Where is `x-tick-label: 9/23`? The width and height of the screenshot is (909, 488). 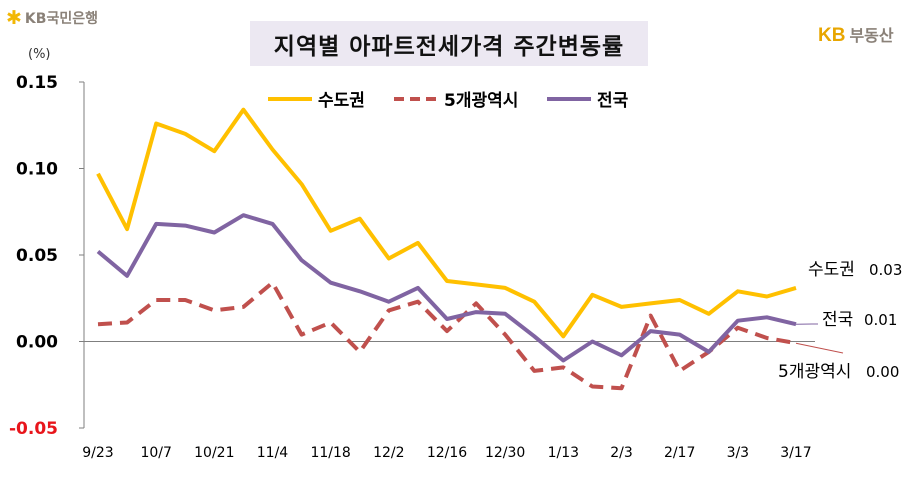 x-tick-label: 9/23 is located at coordinates (97, 453).